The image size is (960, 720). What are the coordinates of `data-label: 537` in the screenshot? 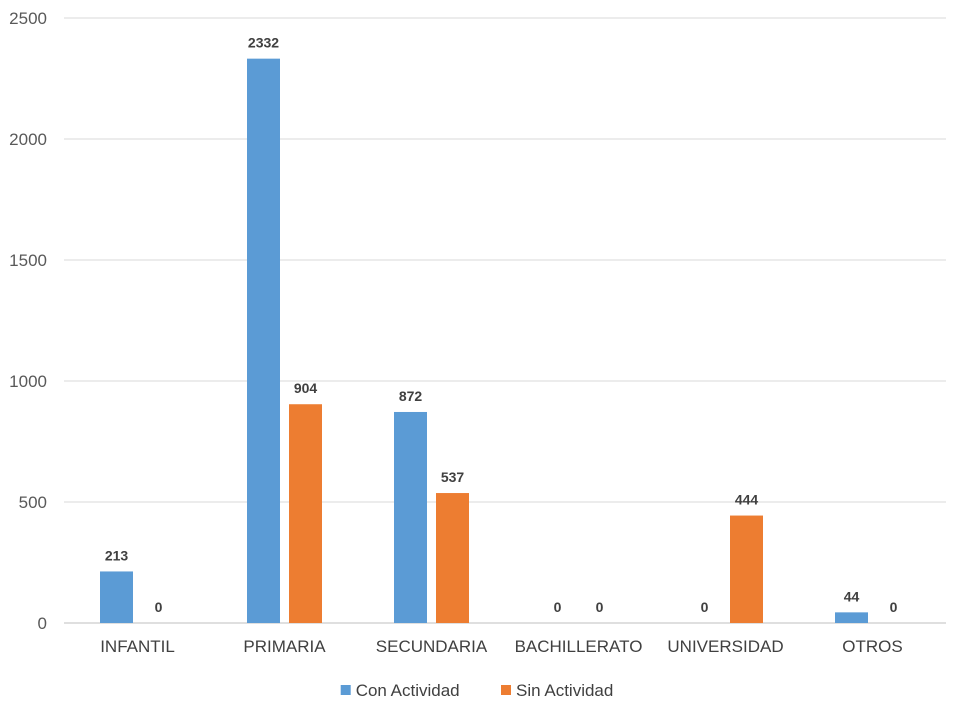 It's located at (453, 477).